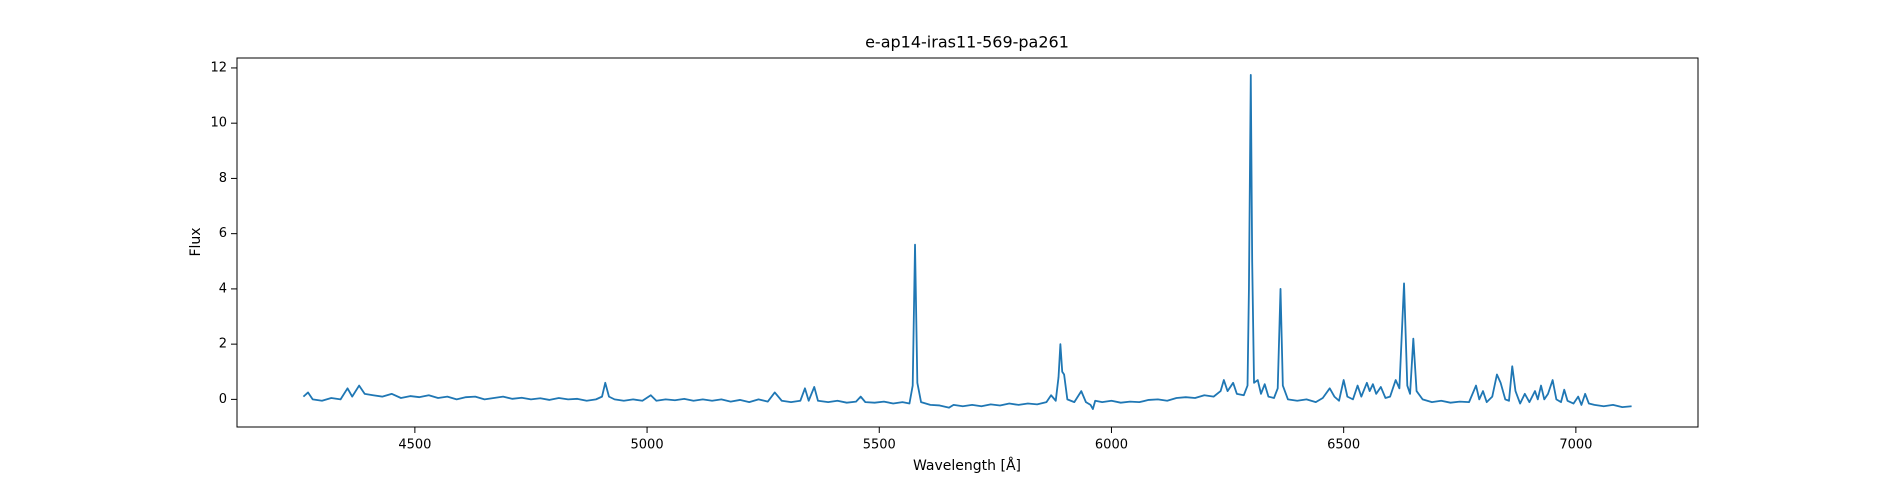 Image resolution: width=1887 pixels, height=480 pixels. Describe the element at coordinates (1575, 445) in the screenshot. I see `x-tick-label: 7000` at that location.